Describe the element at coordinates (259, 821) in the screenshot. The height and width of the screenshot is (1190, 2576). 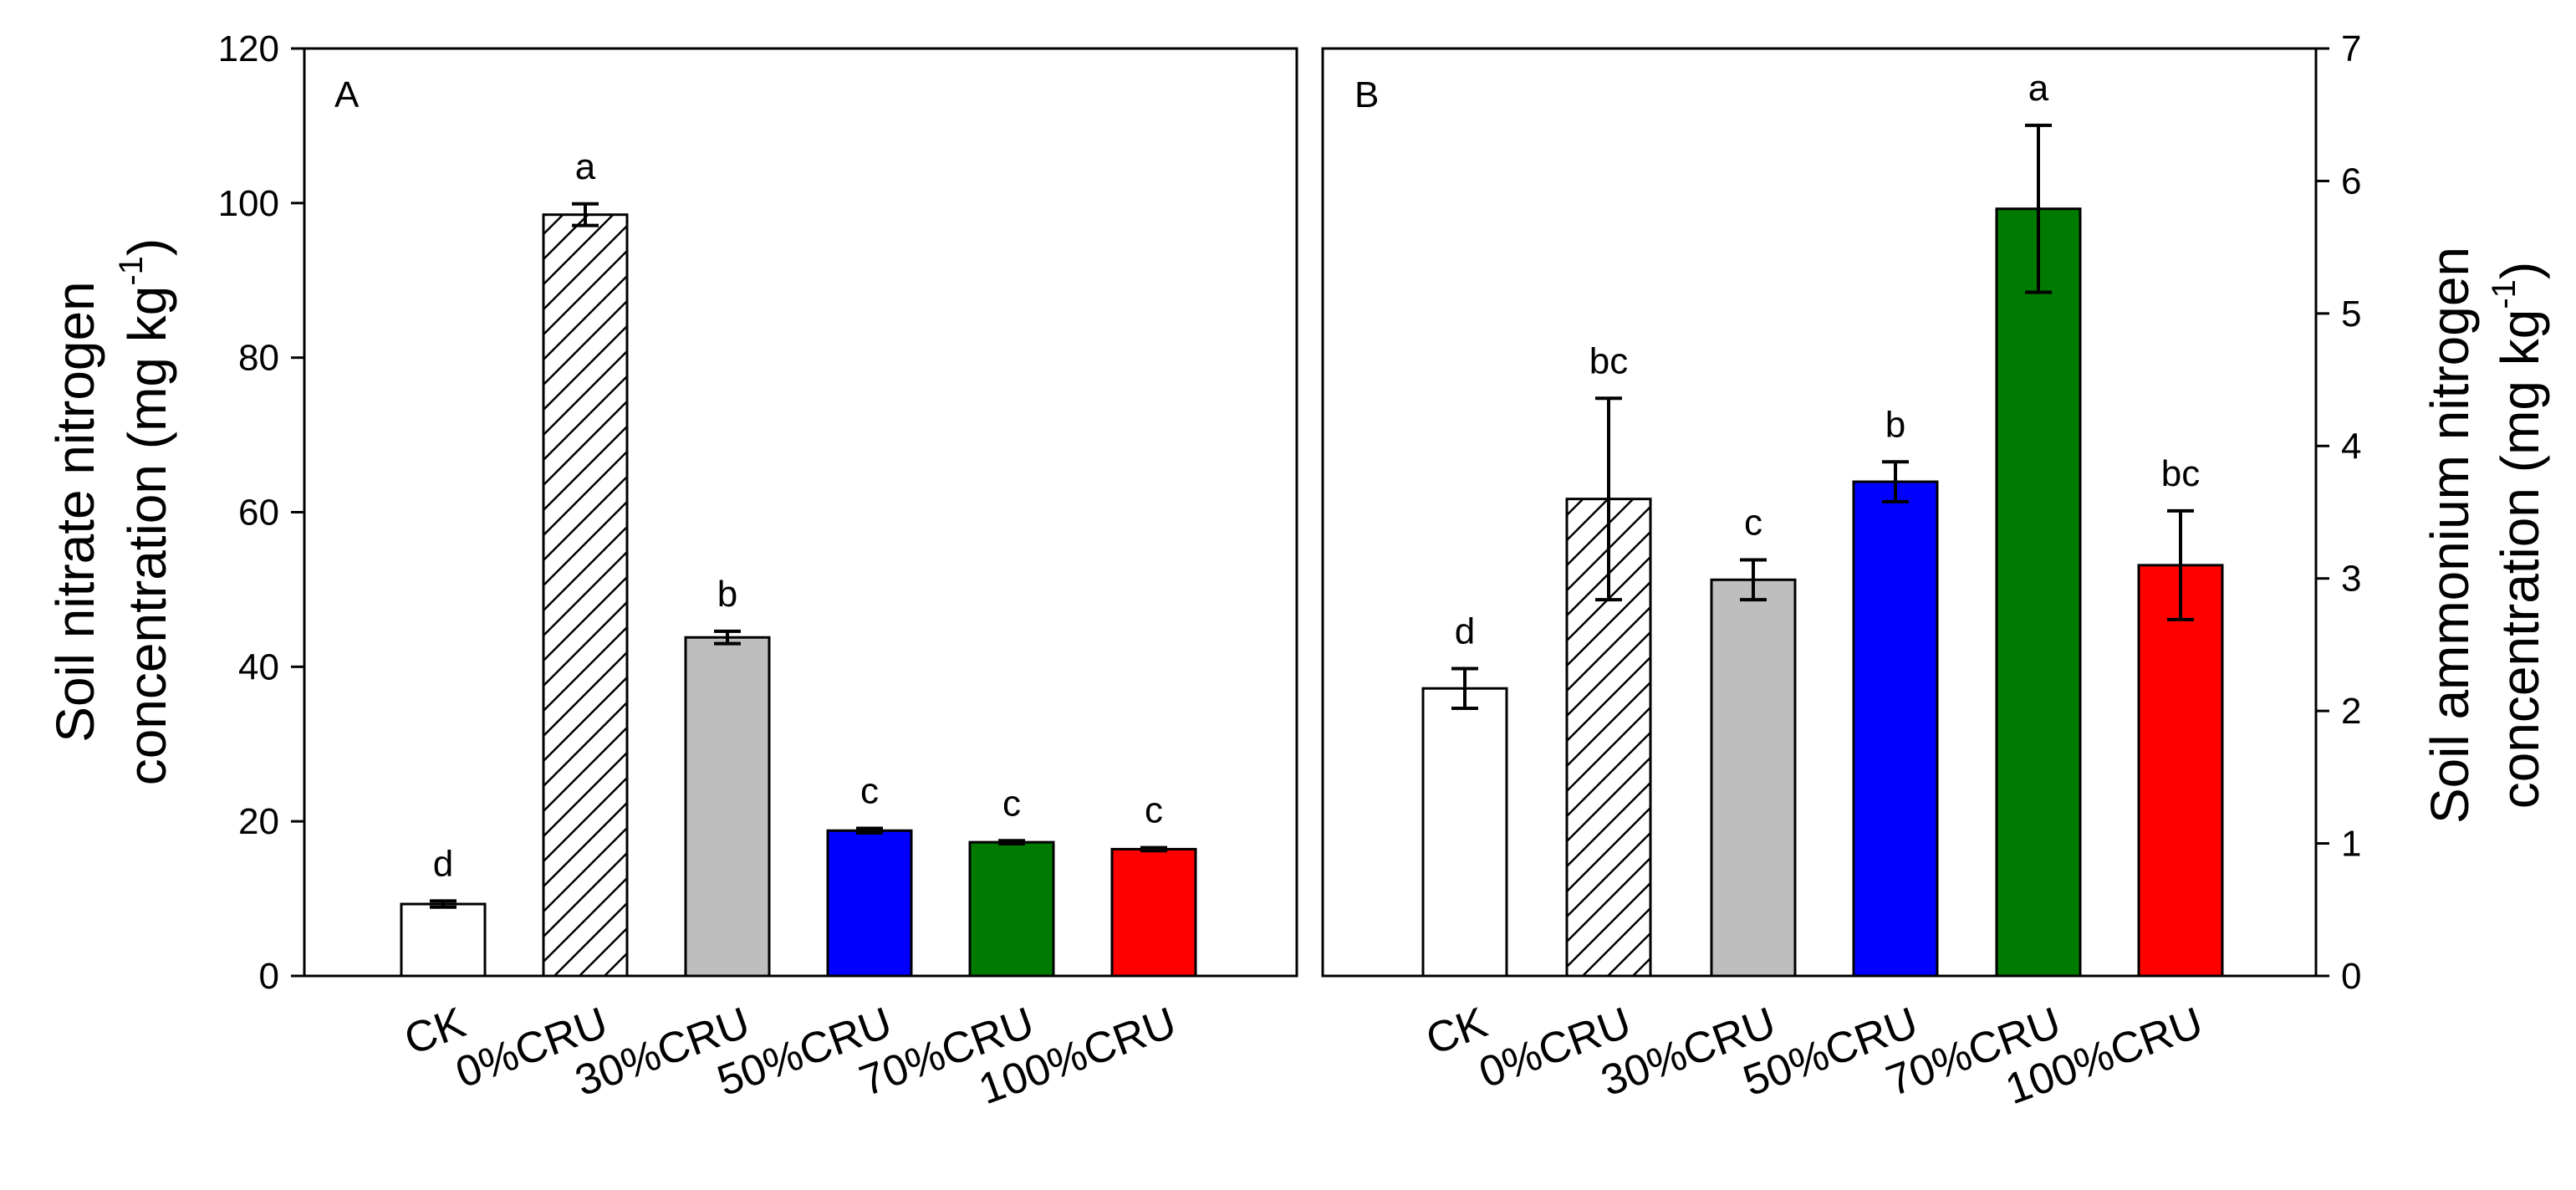
I see `ytick-label-a-1: 20` at that location.